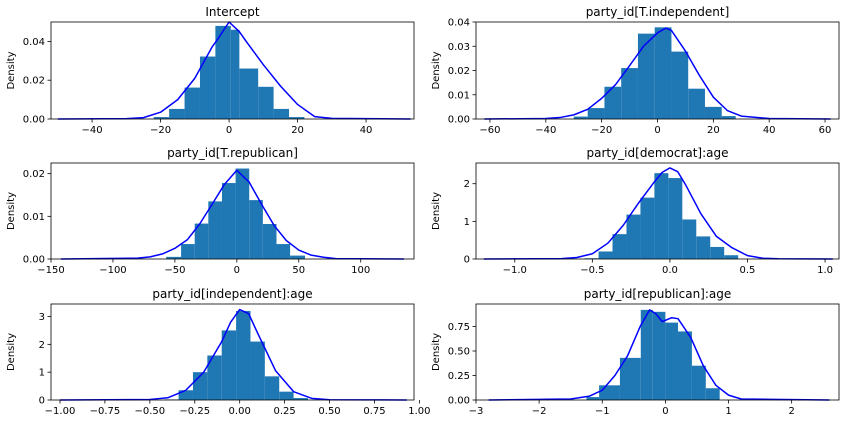  I want to click on x-axis: −3 −2 −1 0 1 2, so click(632, 408).